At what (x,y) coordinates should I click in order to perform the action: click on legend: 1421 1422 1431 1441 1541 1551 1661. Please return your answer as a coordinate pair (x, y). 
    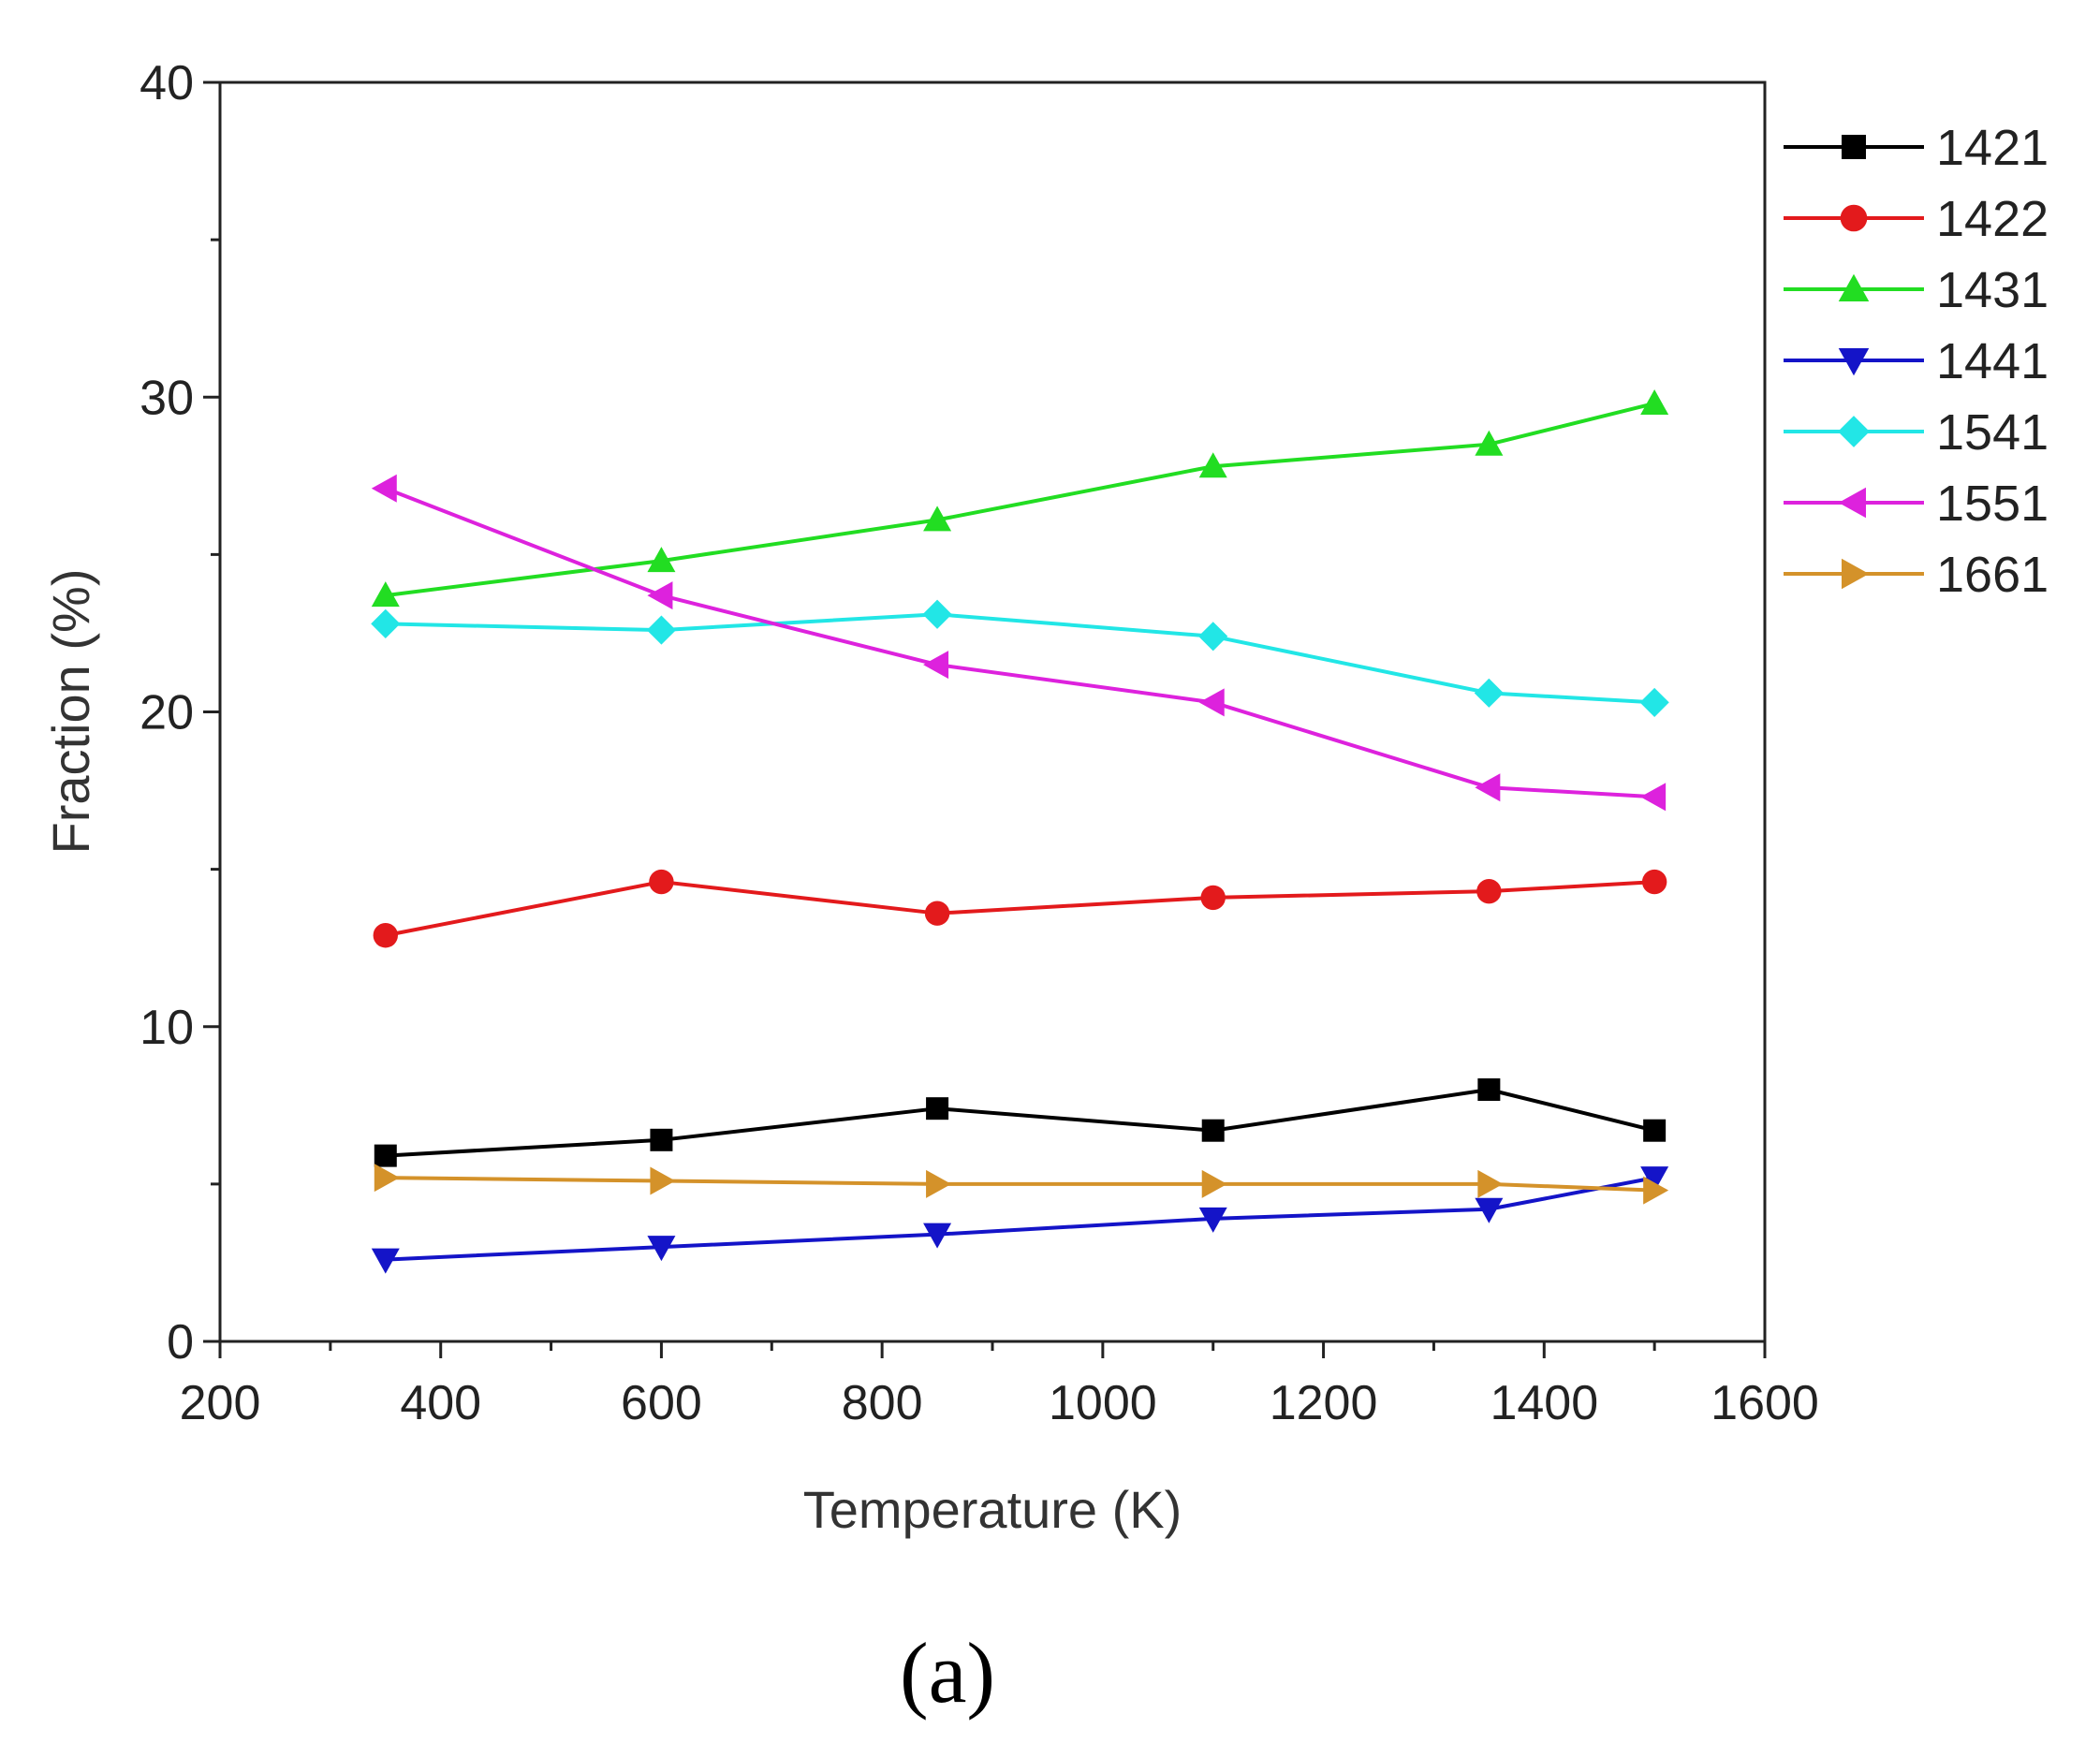
    Looking at the image, I should click on (1916, 361).